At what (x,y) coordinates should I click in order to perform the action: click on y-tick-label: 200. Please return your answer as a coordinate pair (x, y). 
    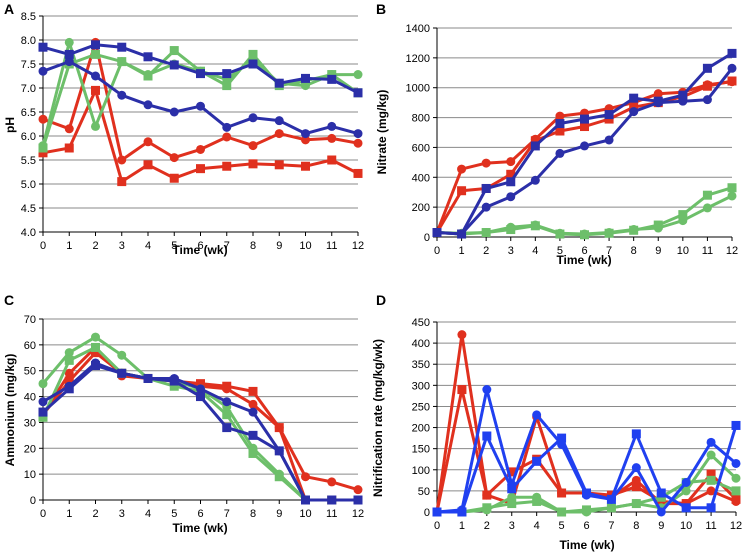
    Looking at the image, I should click on (421, 208).